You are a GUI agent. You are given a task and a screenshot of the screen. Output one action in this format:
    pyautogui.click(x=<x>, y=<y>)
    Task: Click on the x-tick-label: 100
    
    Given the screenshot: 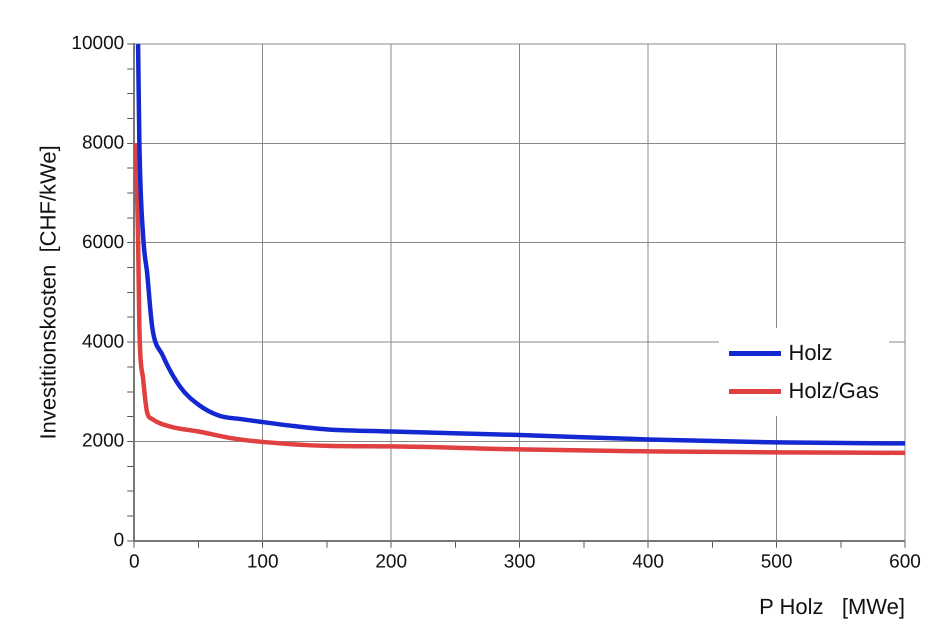 What is the action you would take?
    pyautogui.click(x=262, y=561)
    